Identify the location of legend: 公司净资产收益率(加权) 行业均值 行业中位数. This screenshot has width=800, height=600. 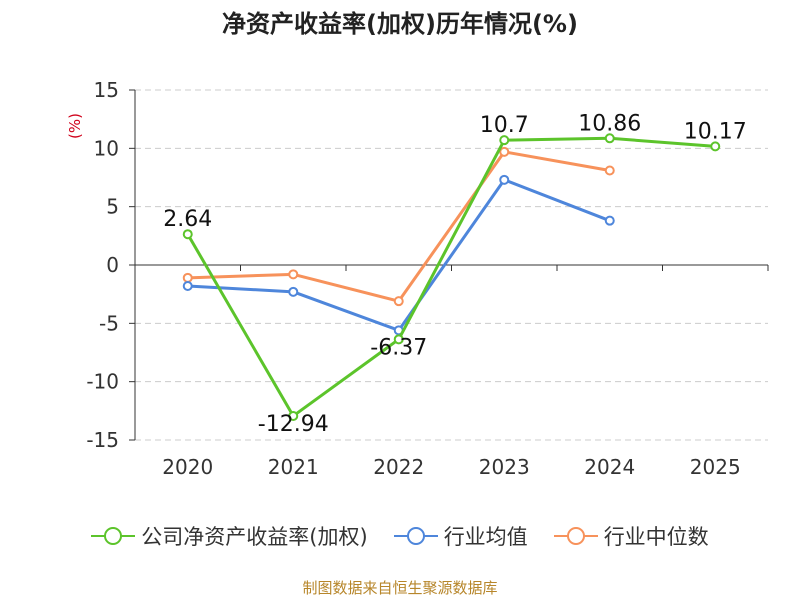
(400, 536).